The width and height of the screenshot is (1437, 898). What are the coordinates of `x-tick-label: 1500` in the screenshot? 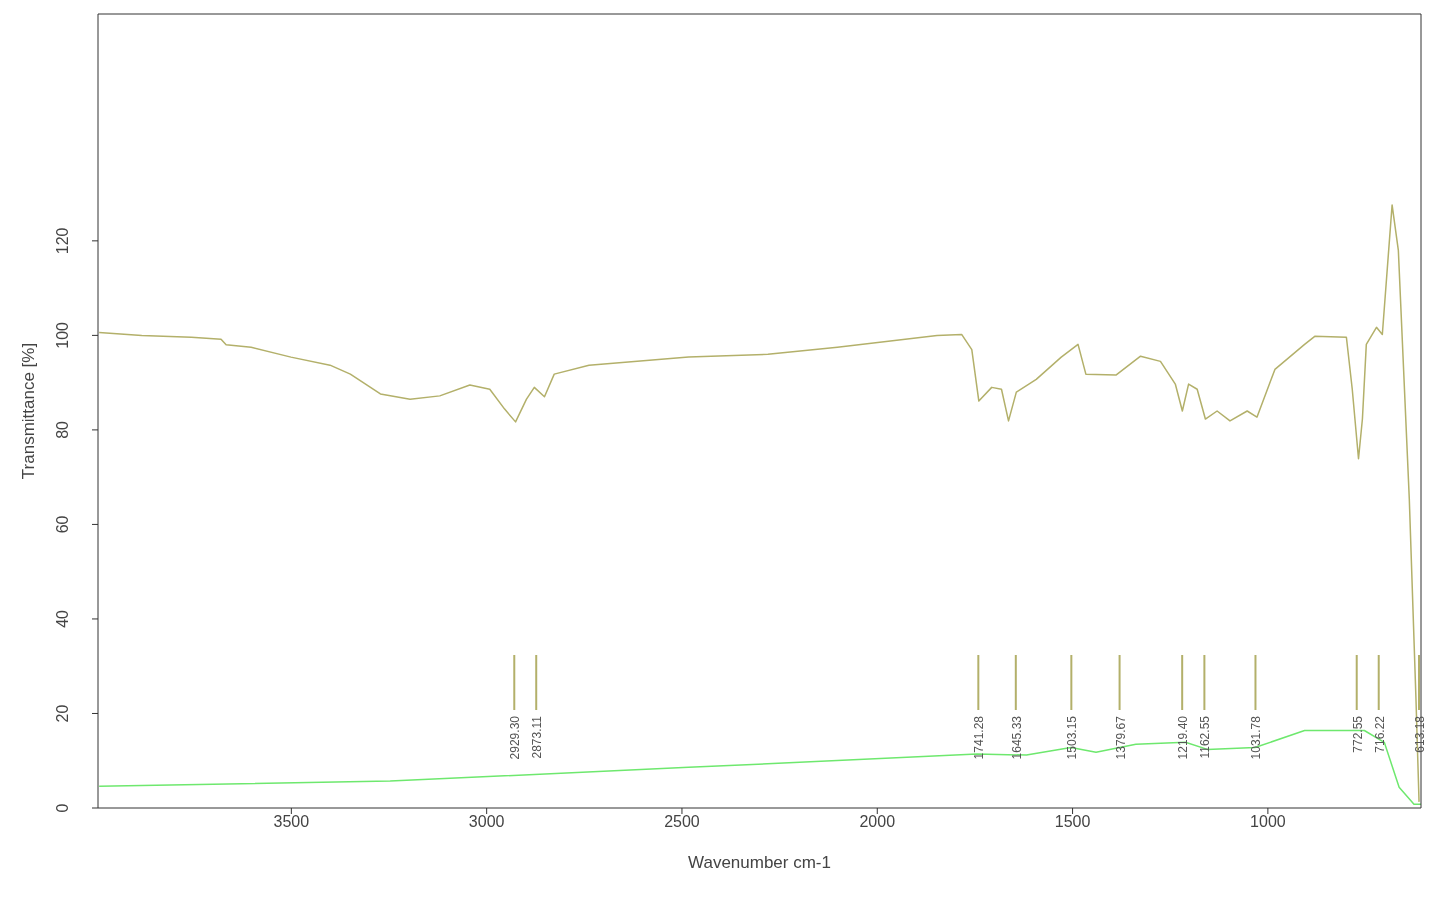 It's located at (1072, 822).